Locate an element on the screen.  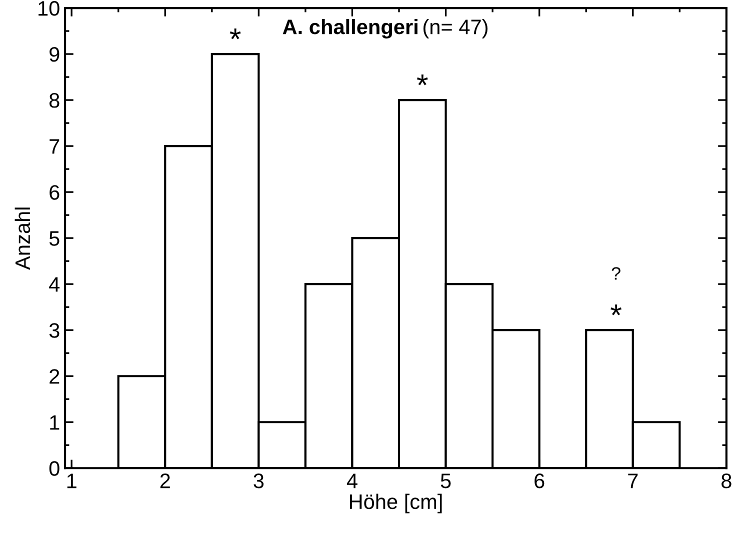
x-tick-label: 6 is located at coordinates (539, 481).